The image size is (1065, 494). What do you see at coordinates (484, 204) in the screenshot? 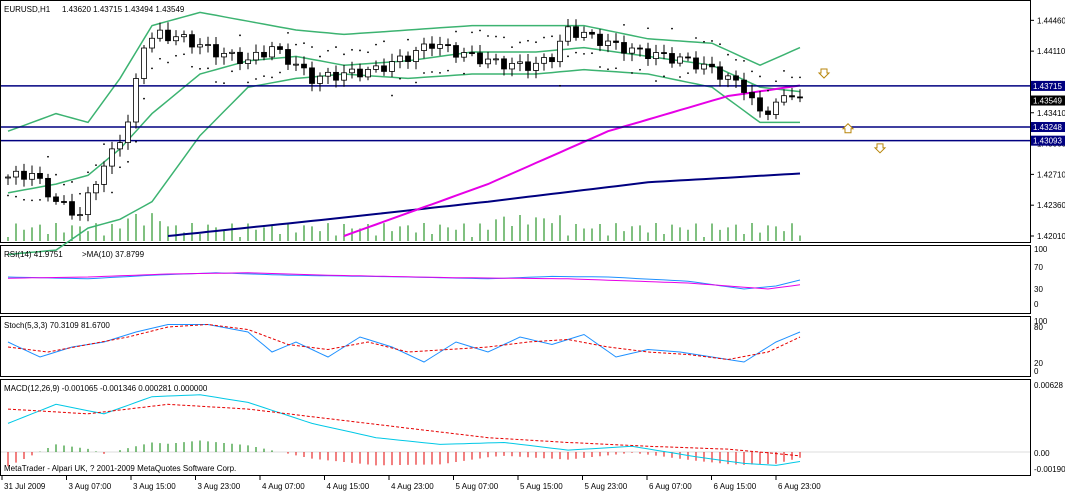
I see `slow-ma-line` at bounding box center [484, 204].